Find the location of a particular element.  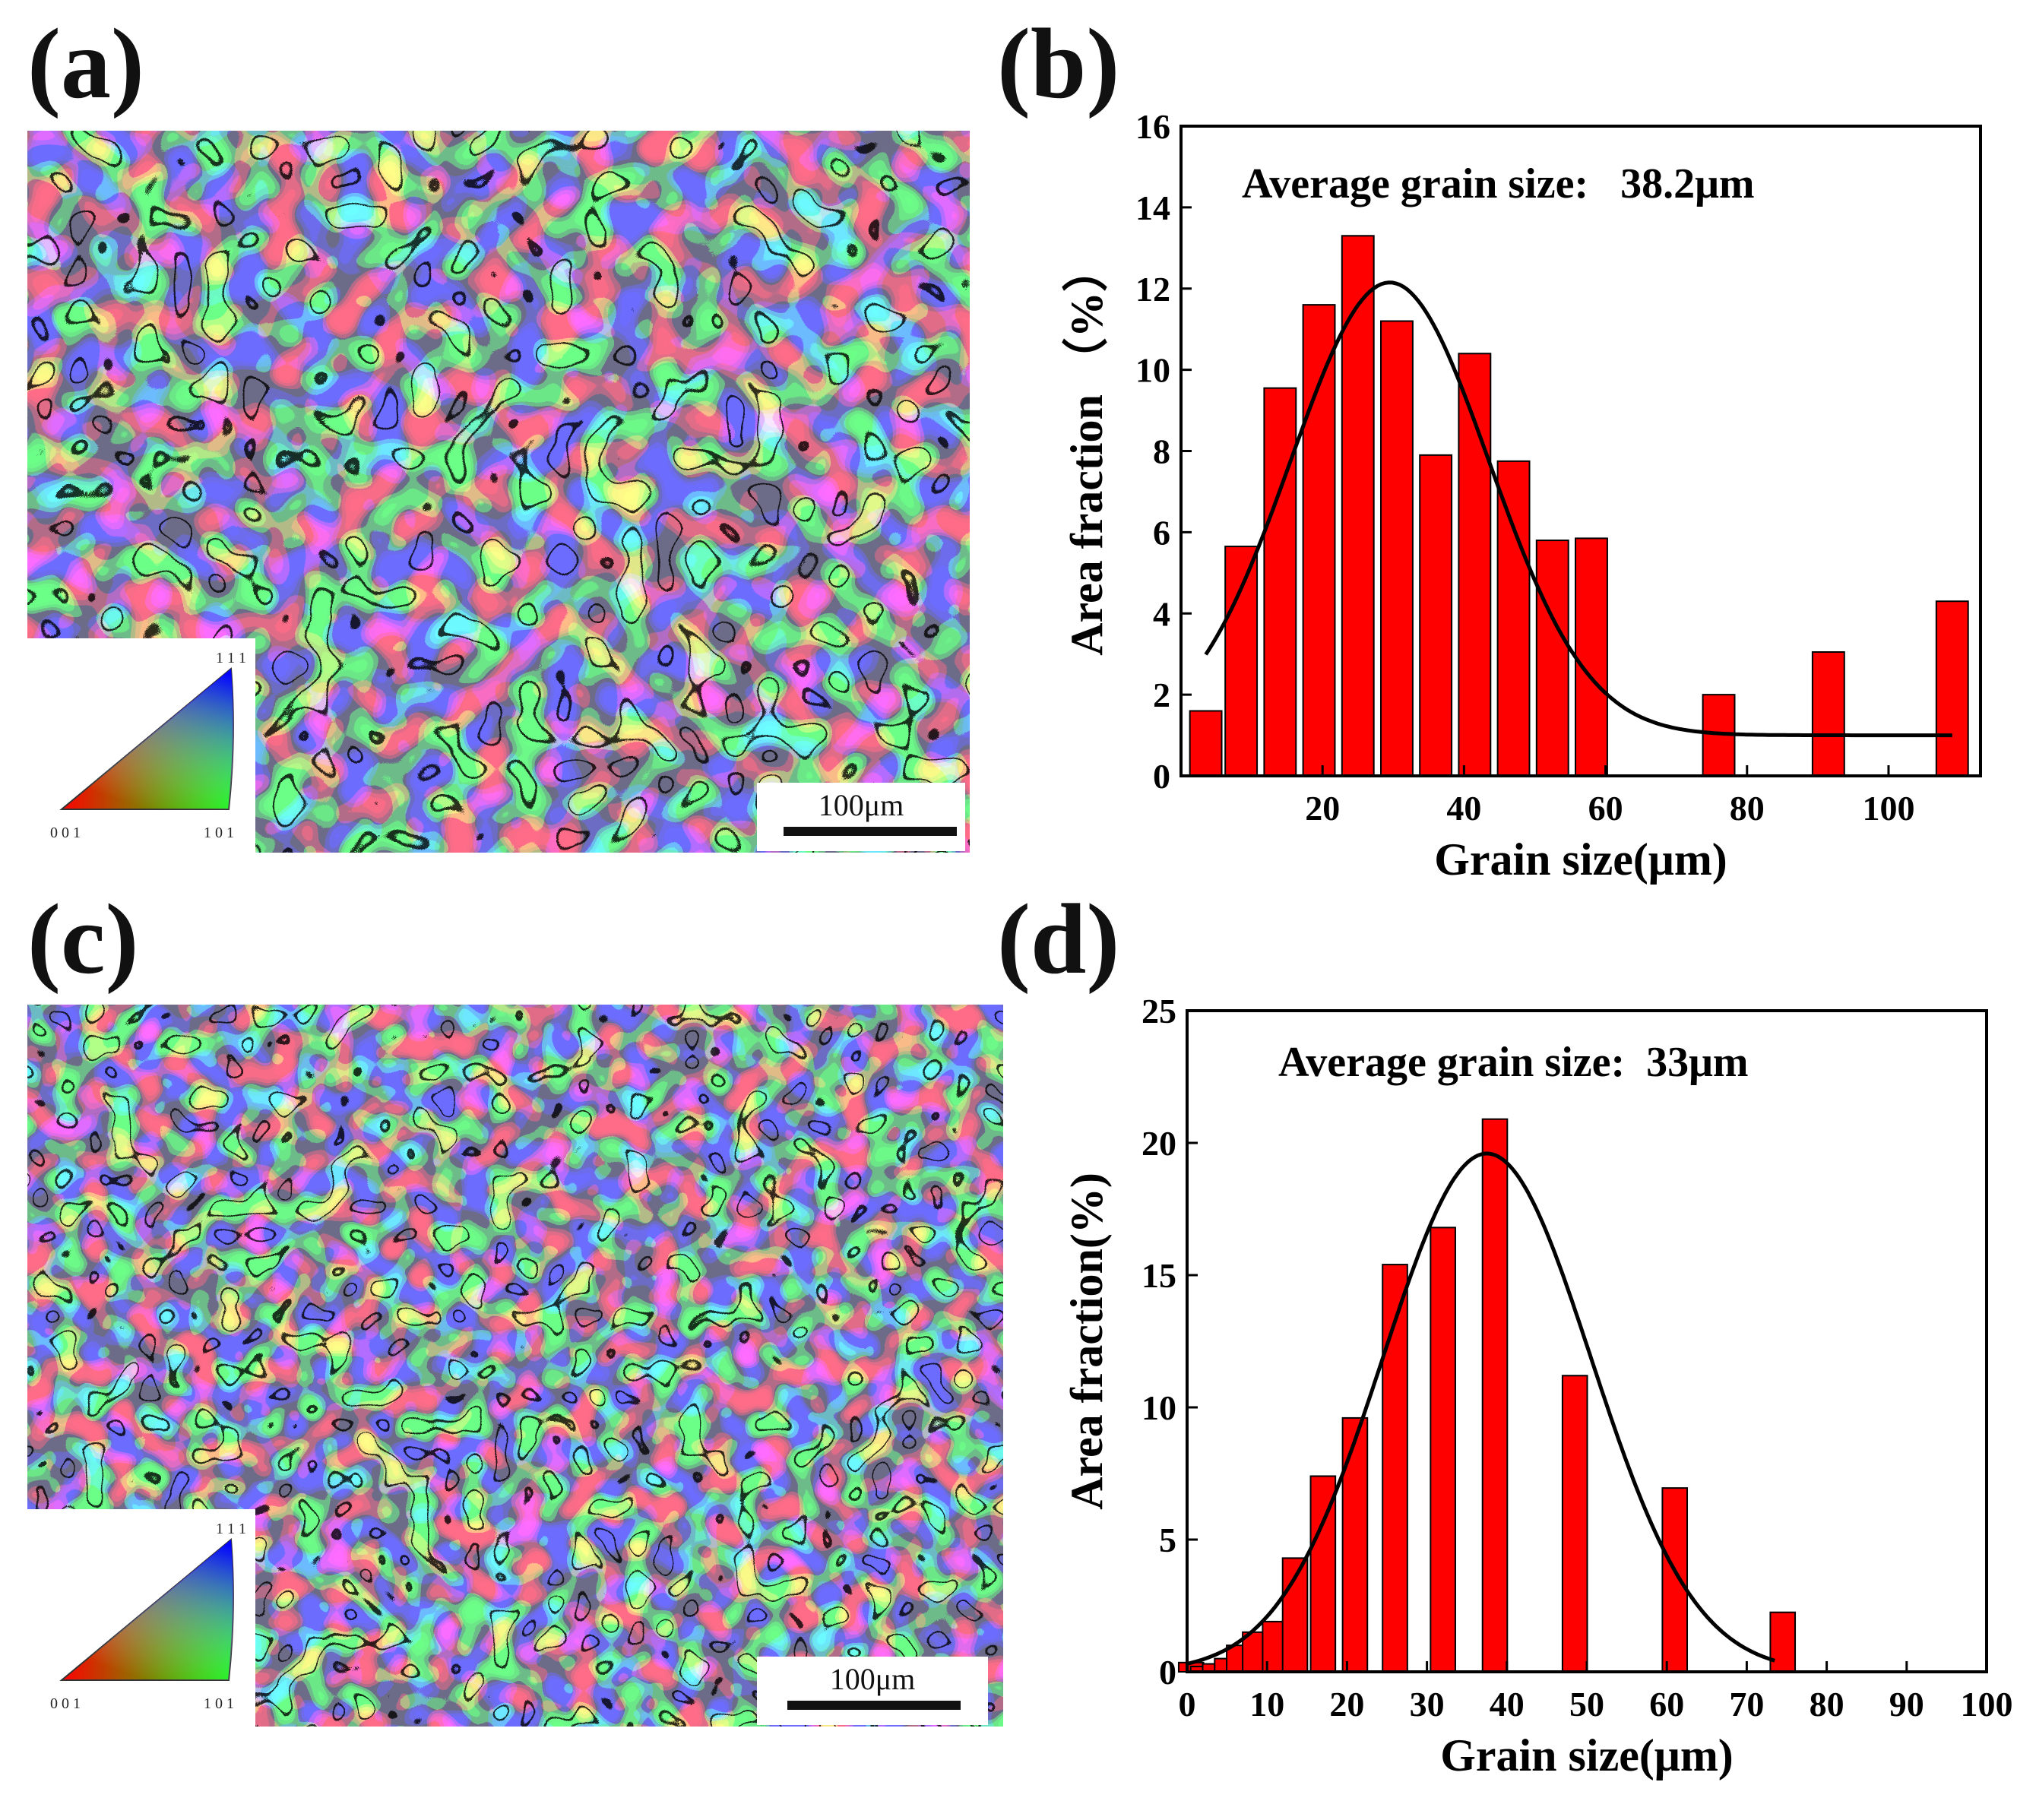

x-tick-label: 50 is located at coordinates (1586, 1704).